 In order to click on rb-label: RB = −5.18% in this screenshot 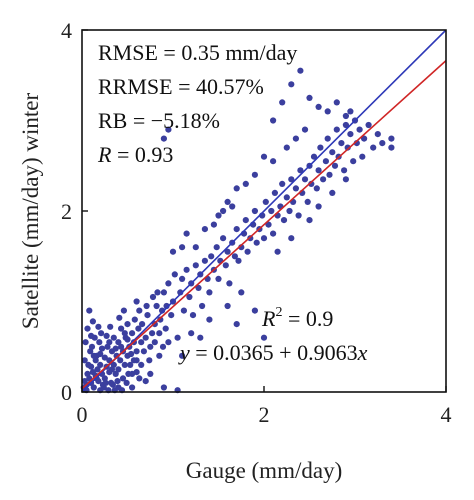, I will do `click(159, 120)`.